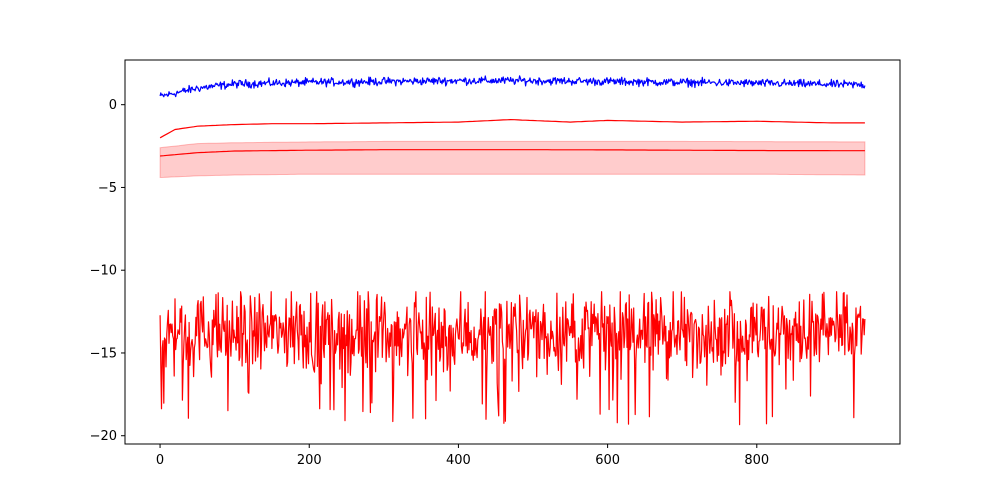 The width and height of the screenshot is (1000, 500). Describe the element at coordinates (607, 460) in the screenshot. I see `x-tick-label: 600` at that location.